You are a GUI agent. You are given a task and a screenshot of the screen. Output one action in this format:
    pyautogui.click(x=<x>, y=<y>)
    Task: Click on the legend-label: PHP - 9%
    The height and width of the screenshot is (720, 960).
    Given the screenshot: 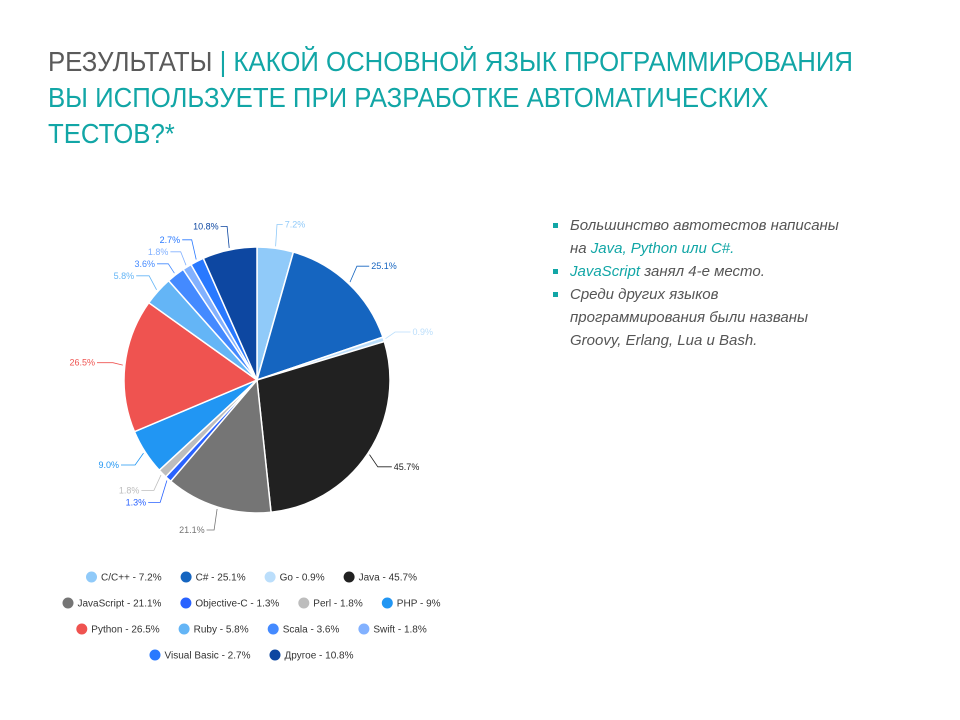 What is the action you would take?
    pyautogui.click(x=419, y=604)
    